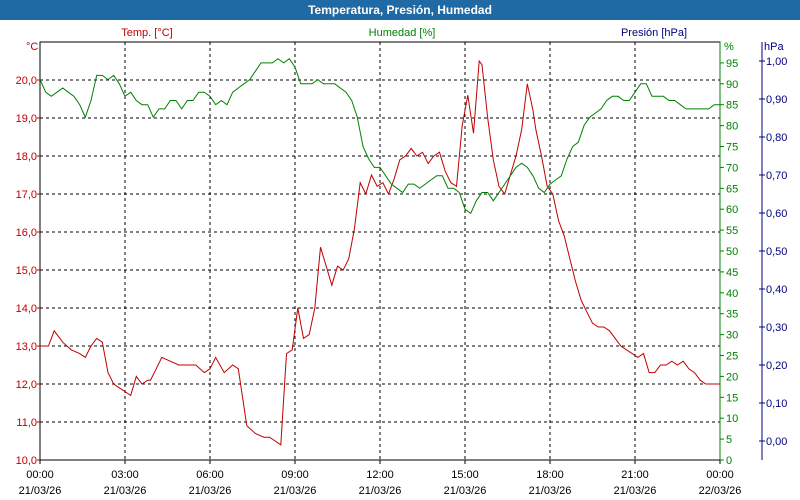 The height and width of the screenshot is (500, 800). What do you see at coordinates (295, 475) in the screenshot?
I see `x-tick-time: 09:00` at bounding box center [295, 475].